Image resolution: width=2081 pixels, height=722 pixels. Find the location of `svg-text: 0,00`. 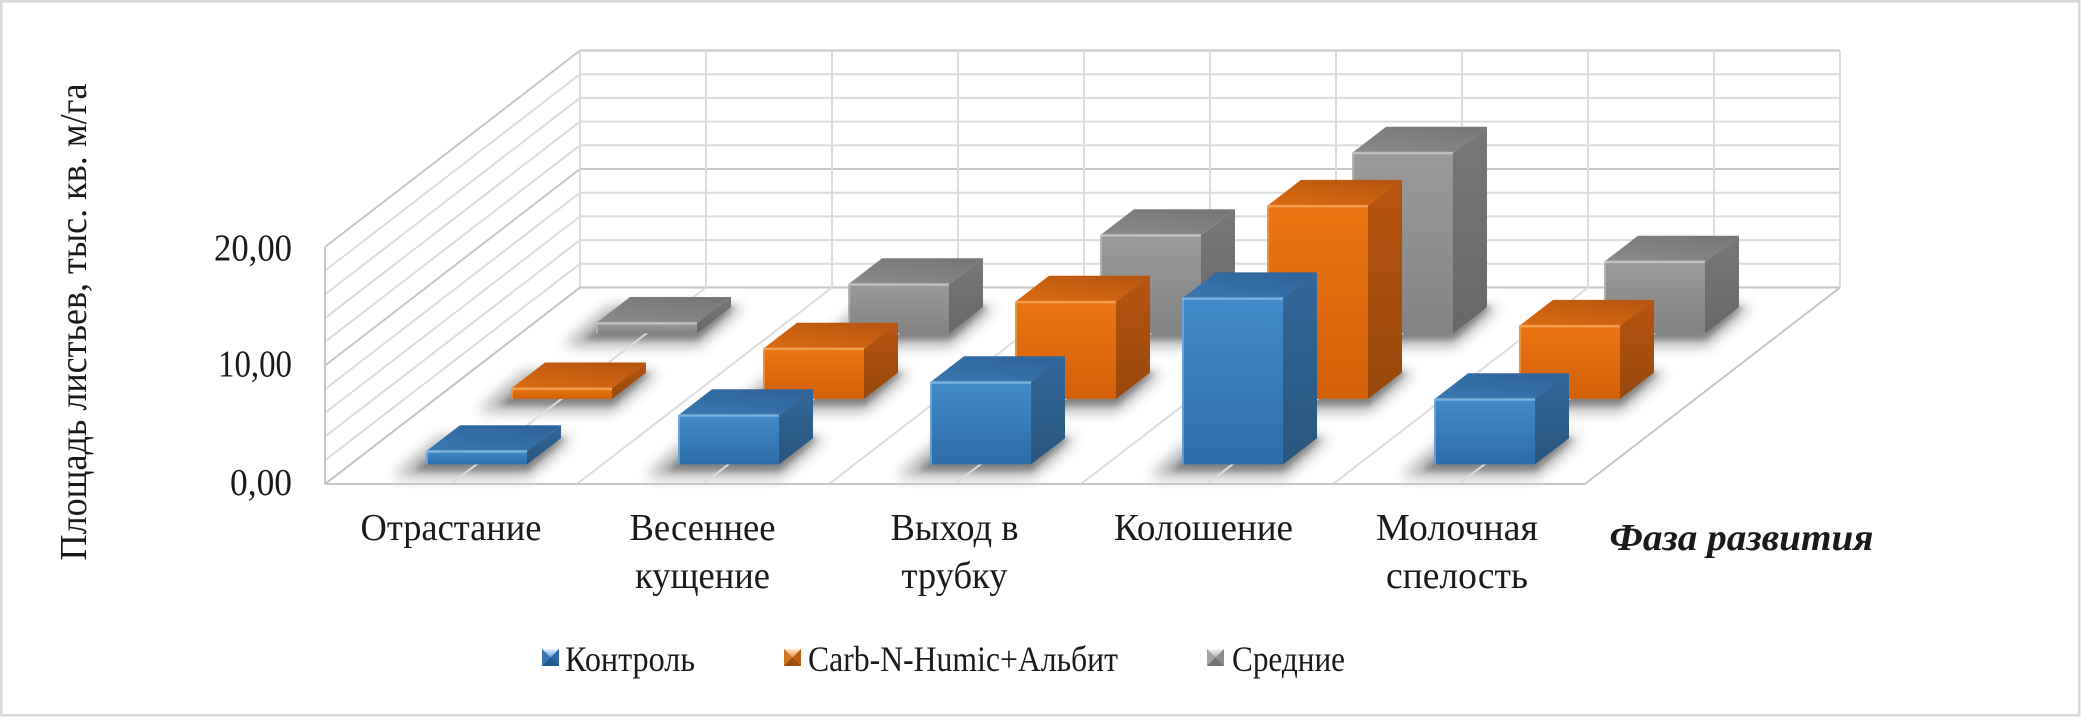

svg-text: 0,00 is located at coordinates (261, 483).